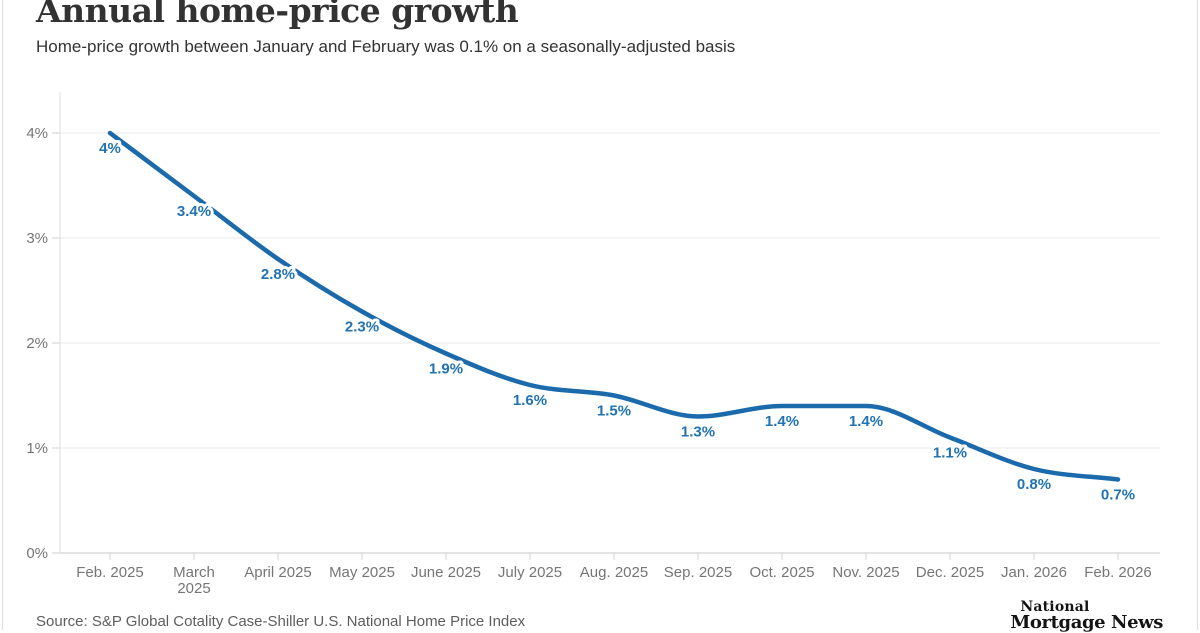 This screenshot has height=633, width=1200. Describe the element at coordinates (950, 572) in the screenshot. I see `svg-text: Dec. 2025` at that location.